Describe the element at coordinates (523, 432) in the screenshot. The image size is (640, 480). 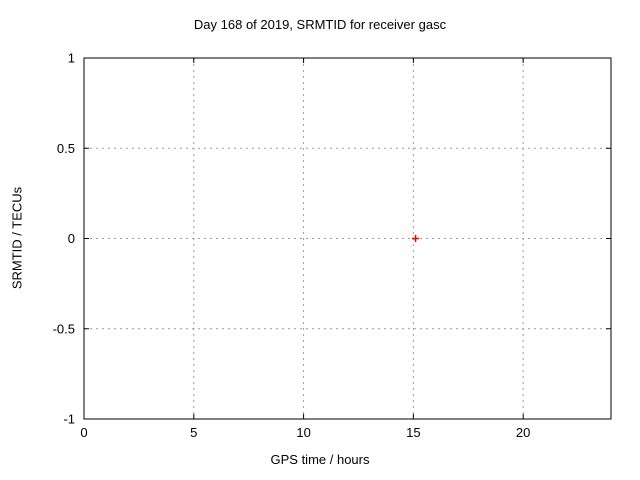
I see `x-tick-label: 20` at that location.